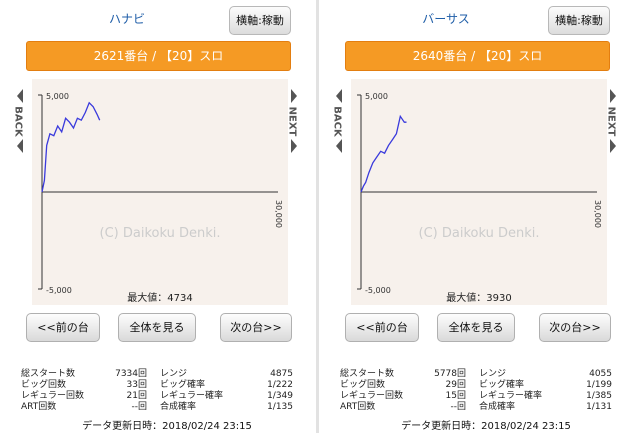 Image resolution: width=634 pixels, height=433 pixels. What do you see at coordinates (157, 374) in the screenshot?
I see `stats-row: 総スタート数 7334回 レンジ 4875` at bounding box center [157, 374].